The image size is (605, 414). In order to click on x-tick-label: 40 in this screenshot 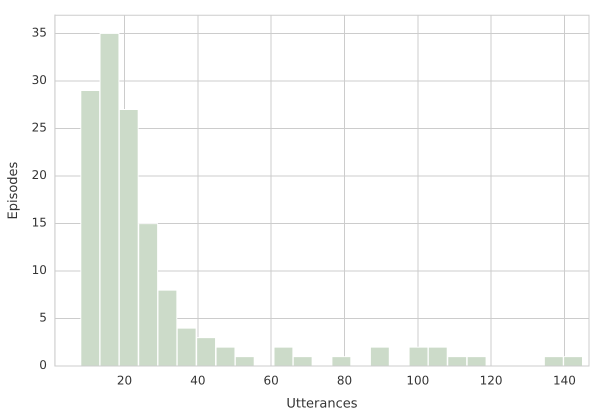, I will do `click(198, 380)`.